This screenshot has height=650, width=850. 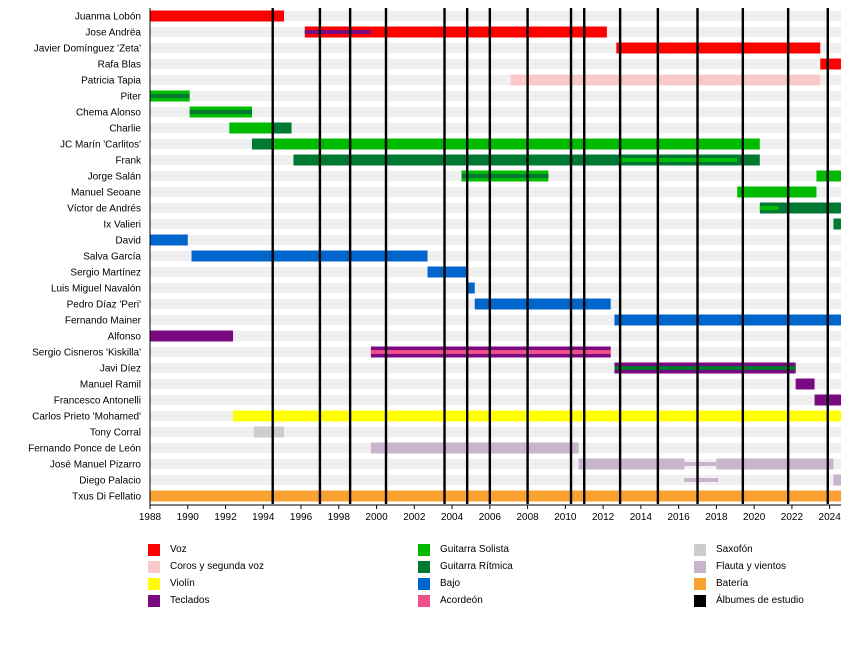 What do you see at coordinates (84, 449) in the screenshot?
I see `member-name-label: Fernando Ponce de León` at bounding box center [84, 449].